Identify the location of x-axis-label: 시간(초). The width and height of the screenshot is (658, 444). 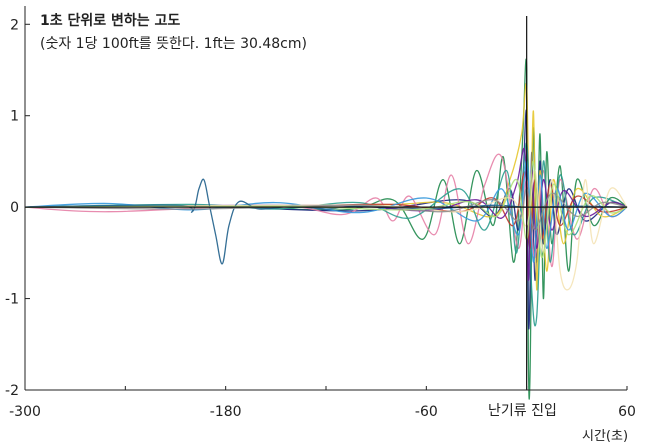
(605, 436).